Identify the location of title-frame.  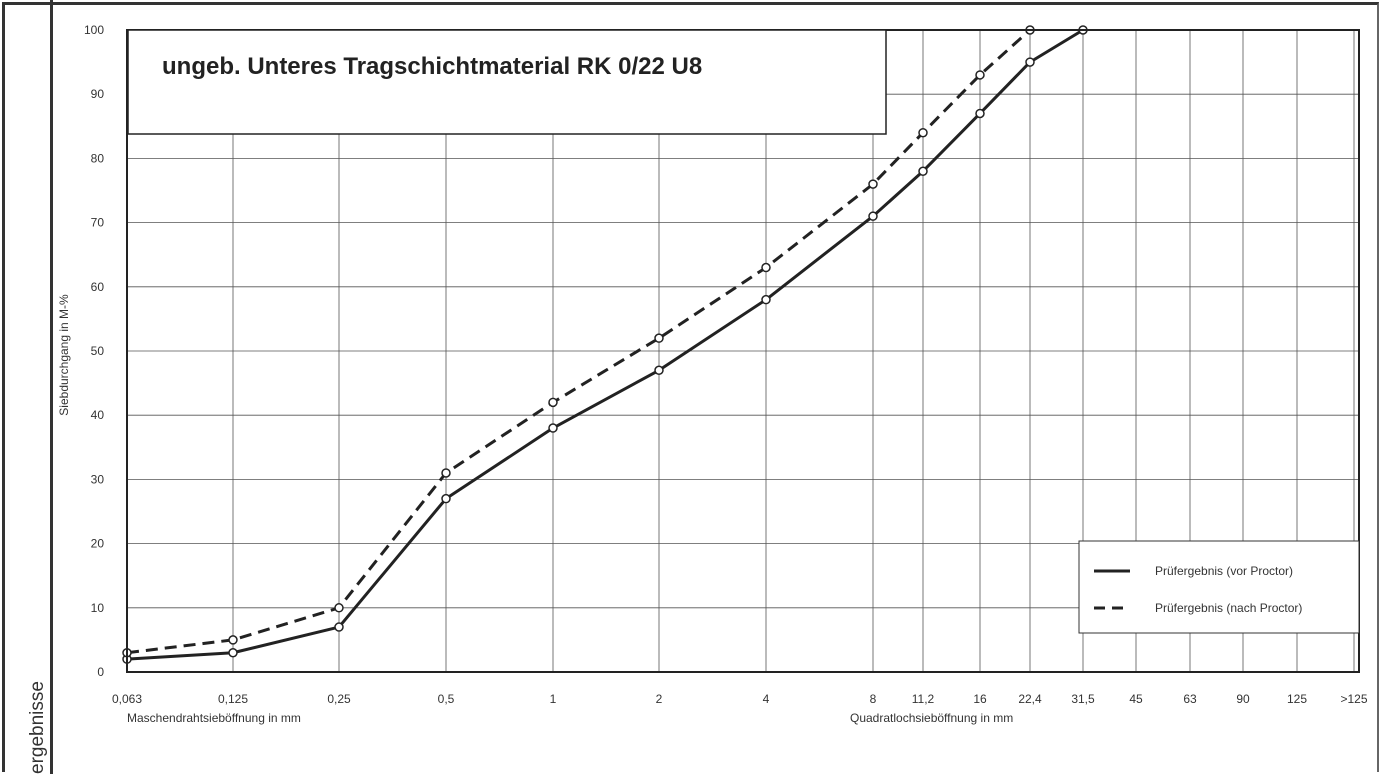
(507, 82).